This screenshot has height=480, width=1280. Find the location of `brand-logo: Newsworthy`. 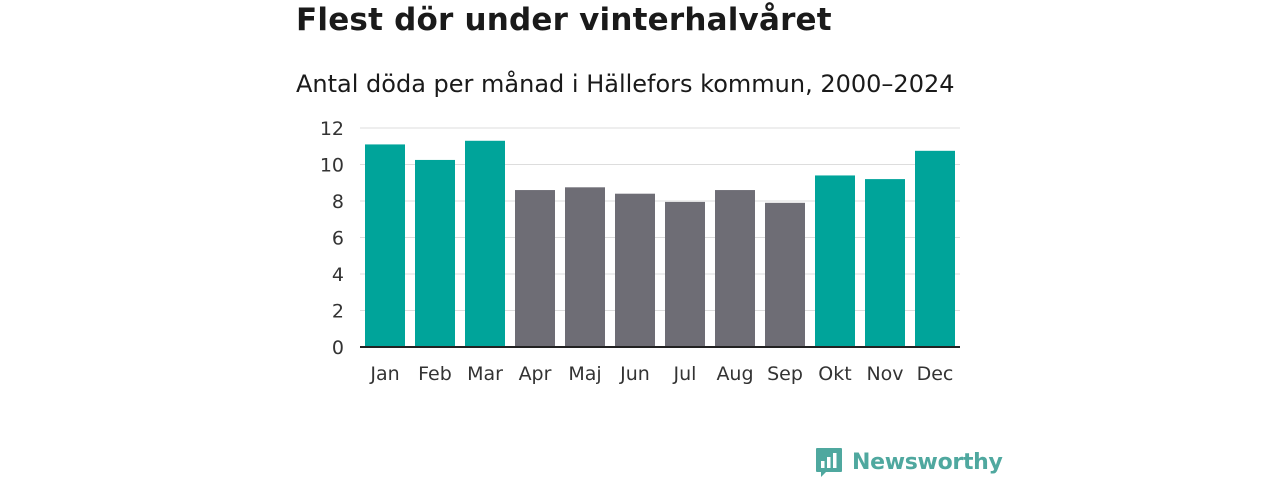

brand-logo: Newsworthy is located at coordinates (908, 462).